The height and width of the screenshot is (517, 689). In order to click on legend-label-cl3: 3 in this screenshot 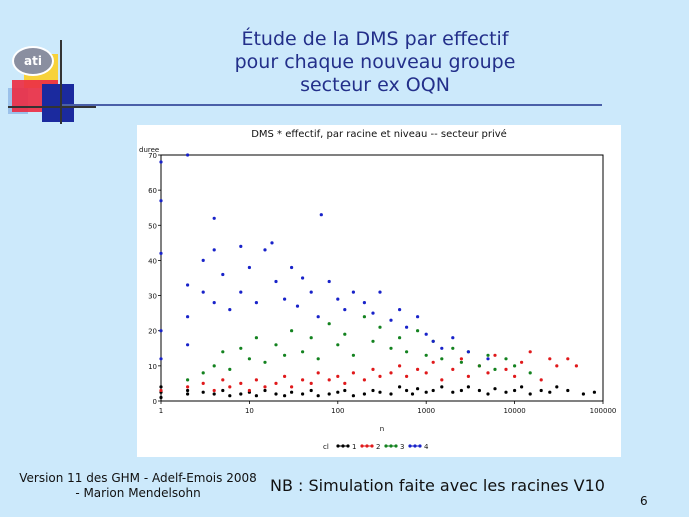, I will do `click(402, 447)`.